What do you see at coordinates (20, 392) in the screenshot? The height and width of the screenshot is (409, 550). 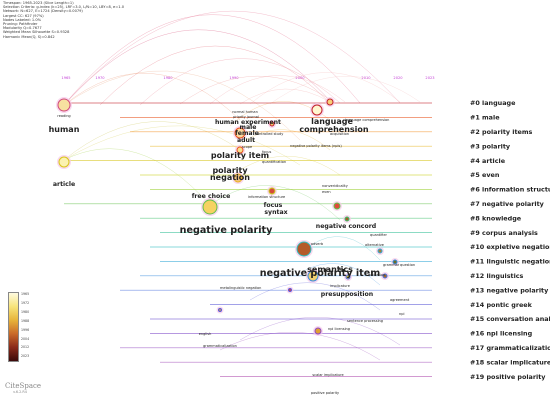 I see `app-version: v.6.2.R4` at bounding box center [20, 392].